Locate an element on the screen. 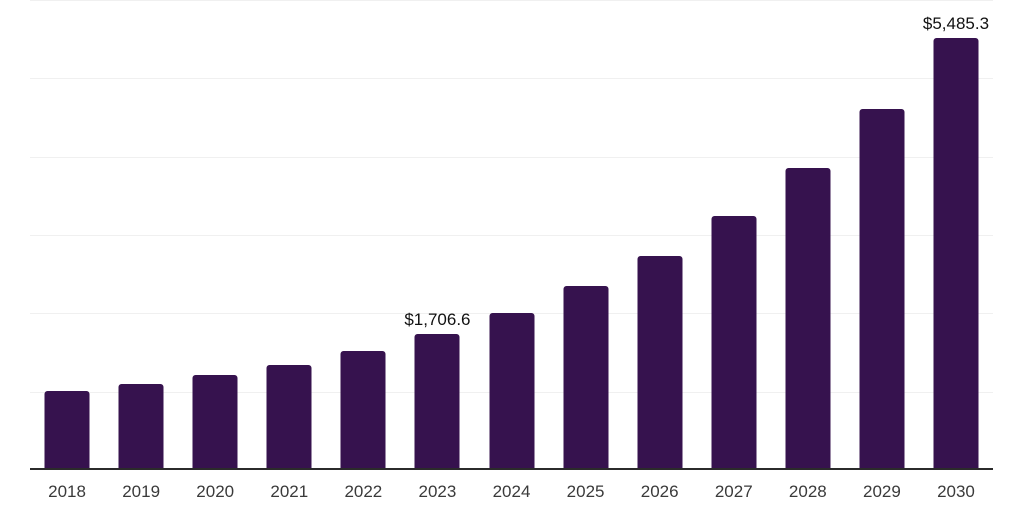 This screenshot has height=512, width=1024. bar-slot-2022 is located at coordinates (363, 234).